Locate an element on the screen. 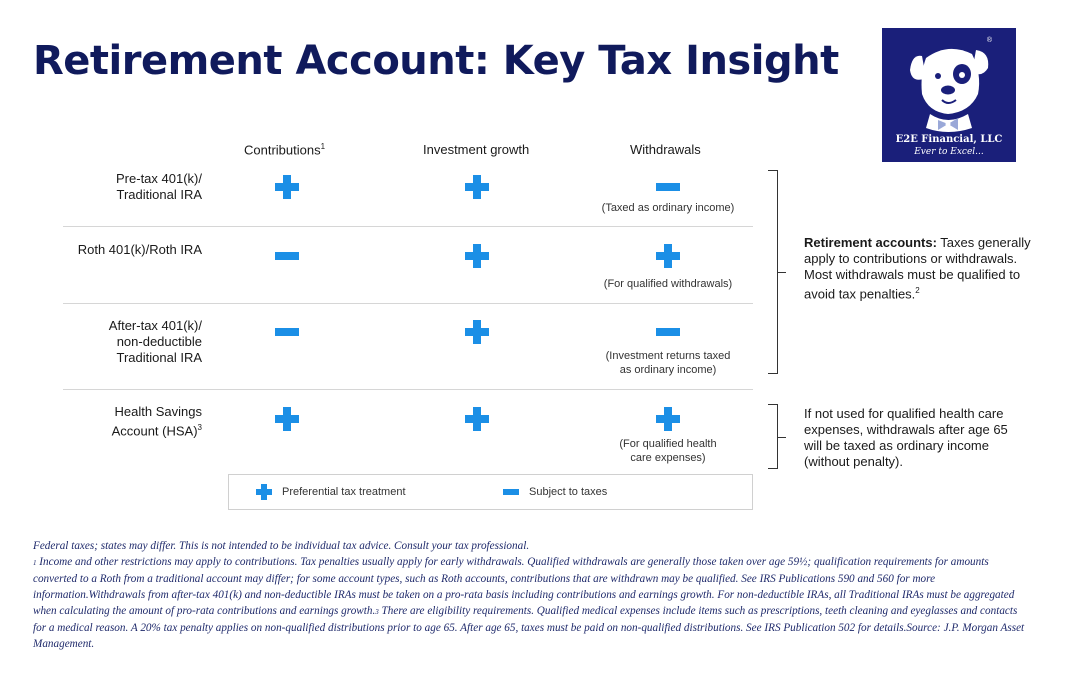 The height and width of the screenshot is (675, 1080). column-header-withdrawals: Withdrawals is located at coordinates (665, 149).